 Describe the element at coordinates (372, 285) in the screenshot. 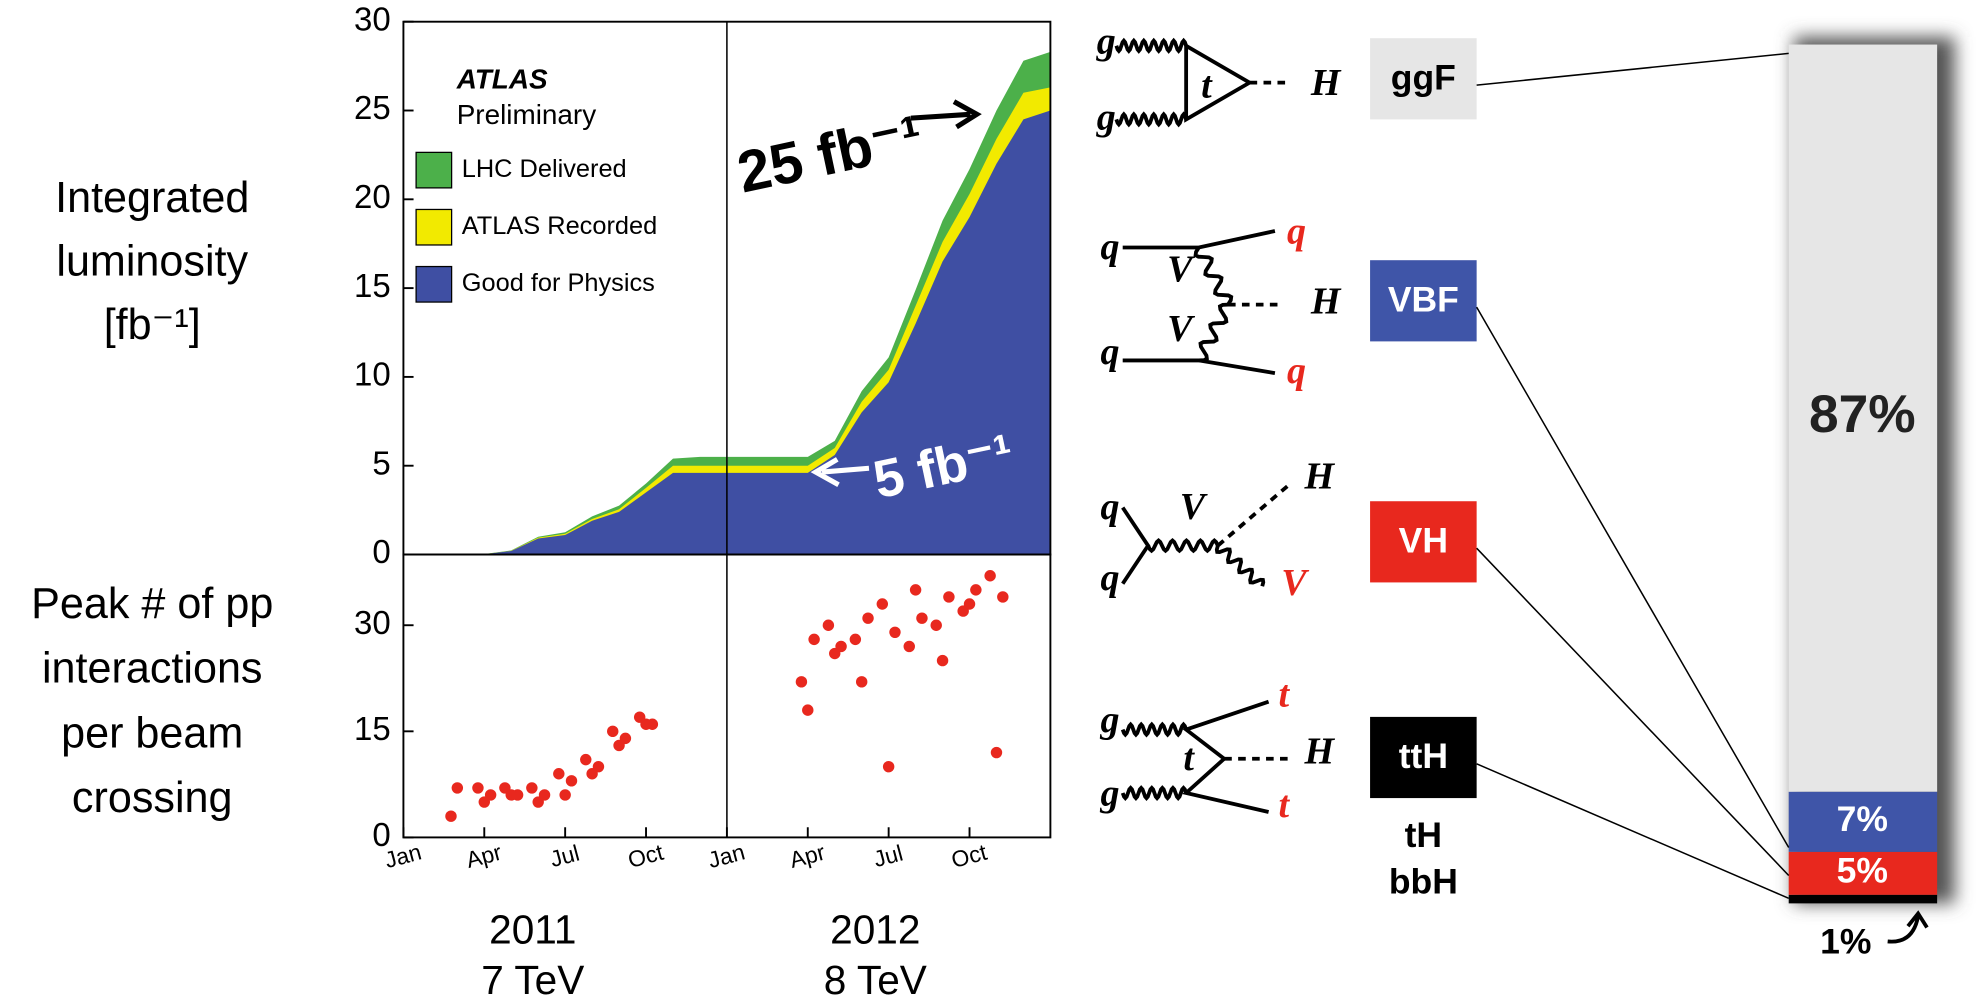

I see `y-tick-label: 15` at that location.